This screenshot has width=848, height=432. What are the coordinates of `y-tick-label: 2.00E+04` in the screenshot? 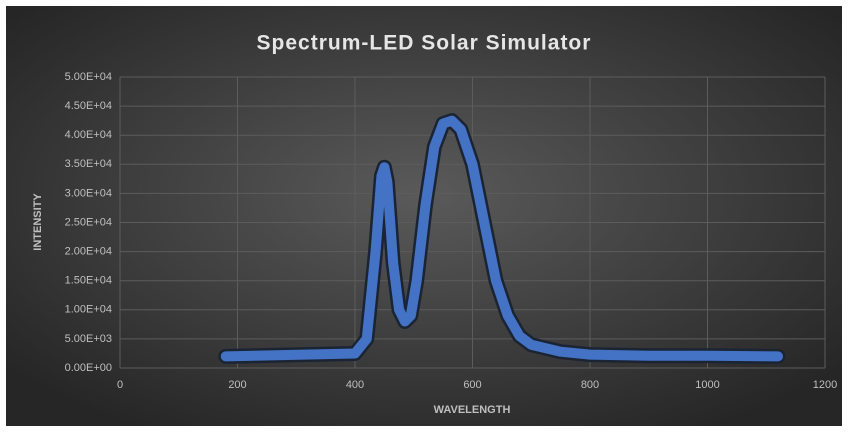 It's located at (88, 252).